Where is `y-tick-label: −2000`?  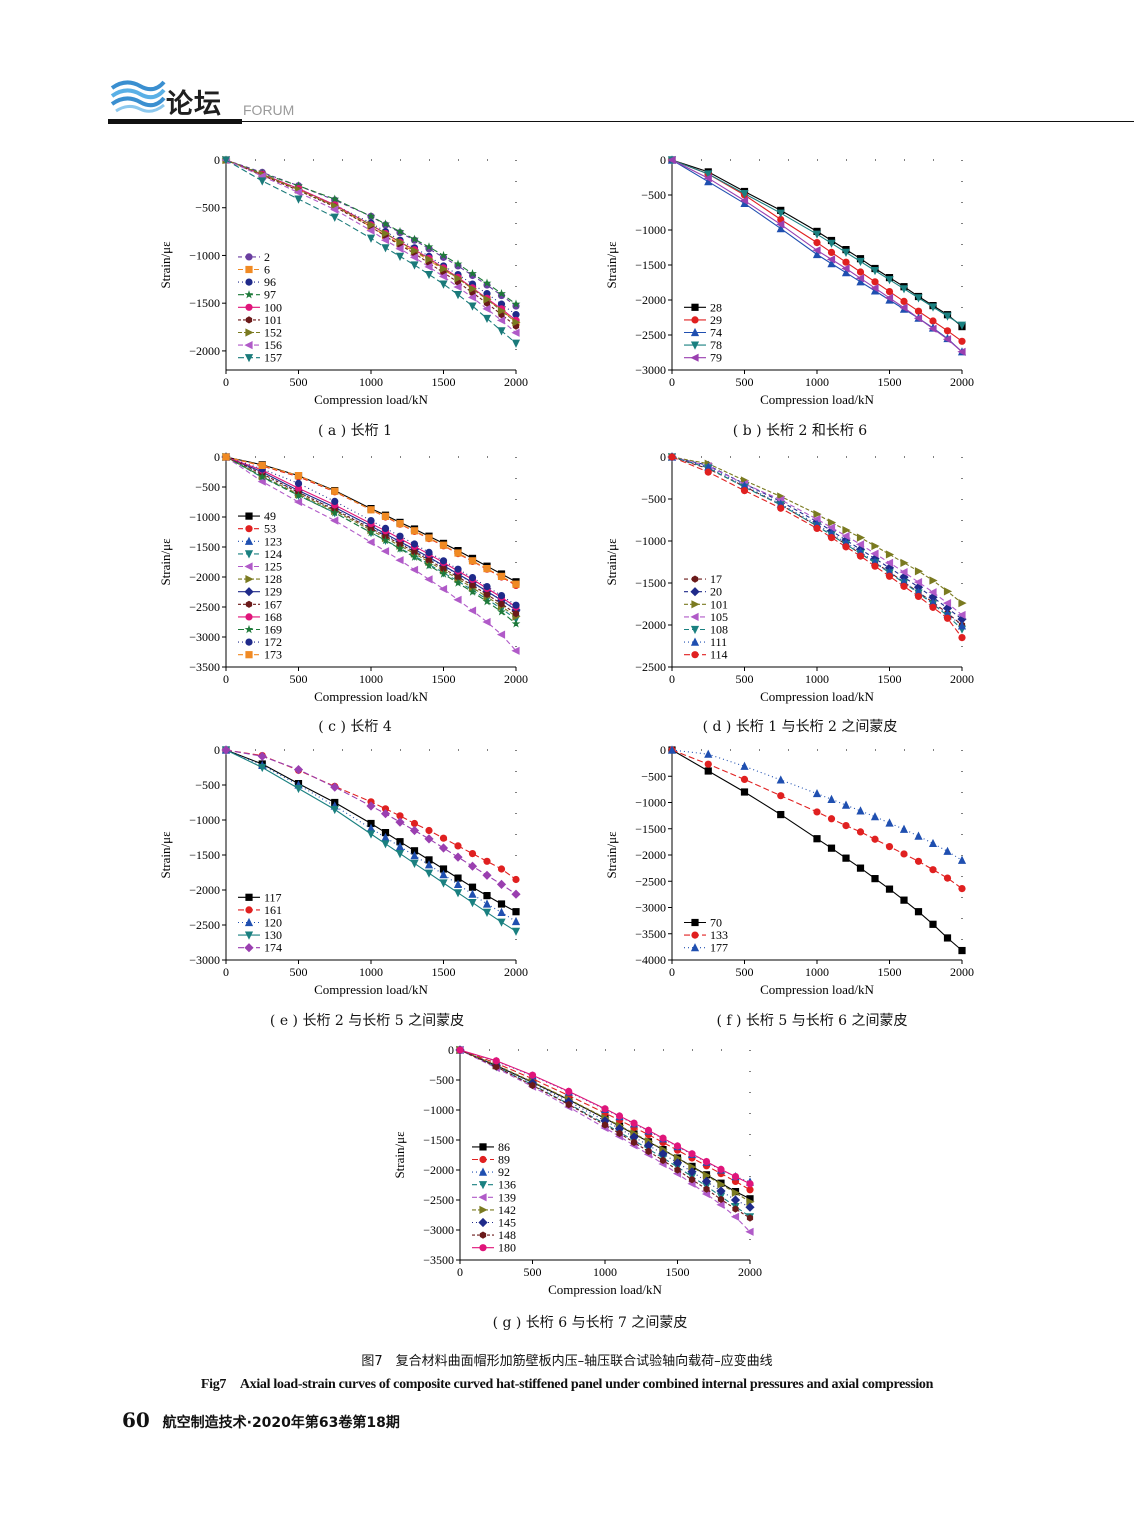
y-tick-label: −2000 is located at coordinates (204, 890).